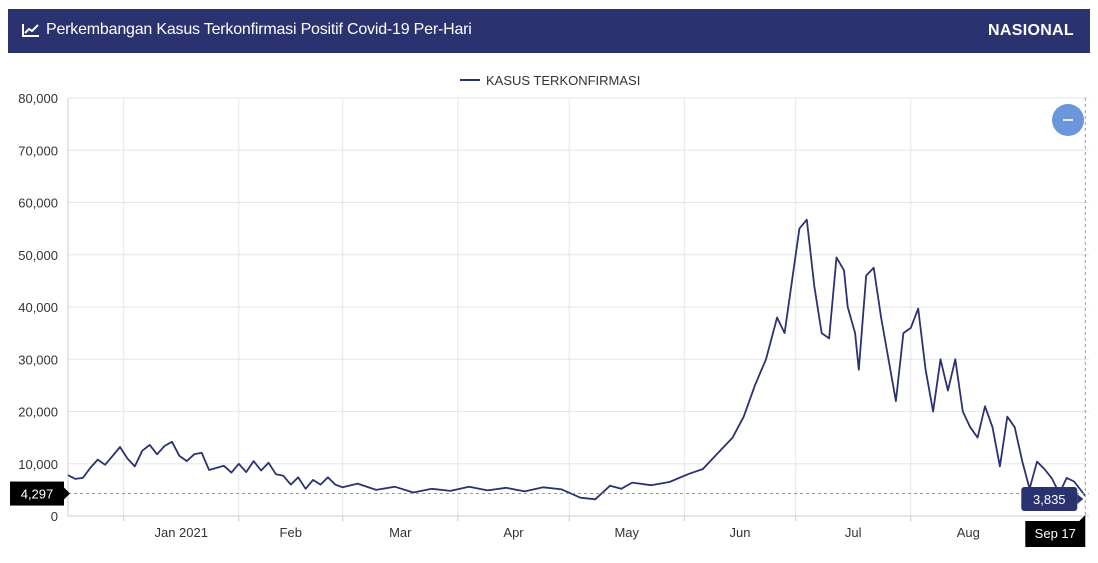  I want to click on x-tick-label: Mar, so click(400, 532).